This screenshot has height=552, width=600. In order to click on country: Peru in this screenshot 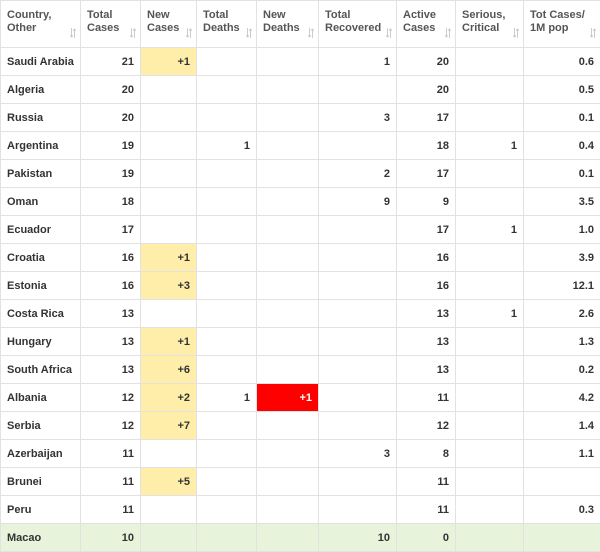, I will do `click(41, 510)`.